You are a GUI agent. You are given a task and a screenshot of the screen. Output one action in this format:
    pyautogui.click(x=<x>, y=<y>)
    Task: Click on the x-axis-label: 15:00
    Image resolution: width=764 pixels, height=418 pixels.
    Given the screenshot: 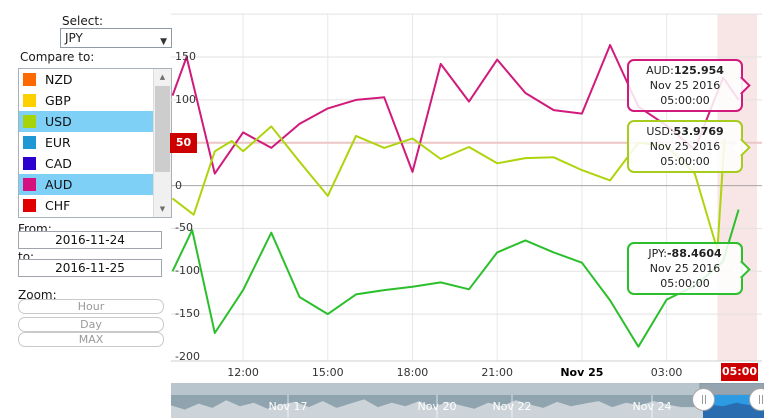 What is the action you would take?
    pyautogui.click(x=327, y=372)
    